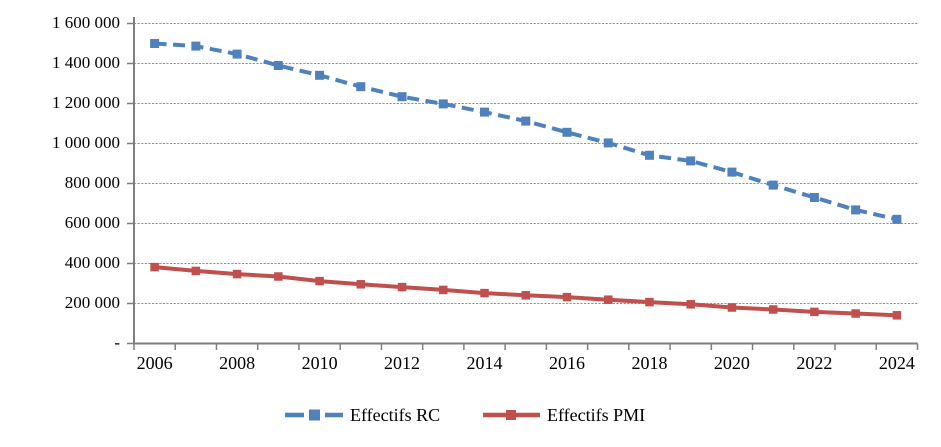 This screenshot has width=941, height=447. What do you see at coordinates (402, 363) in the screenshot?
I see `x-axis-label: 2012` at bounding box center [402, 363].